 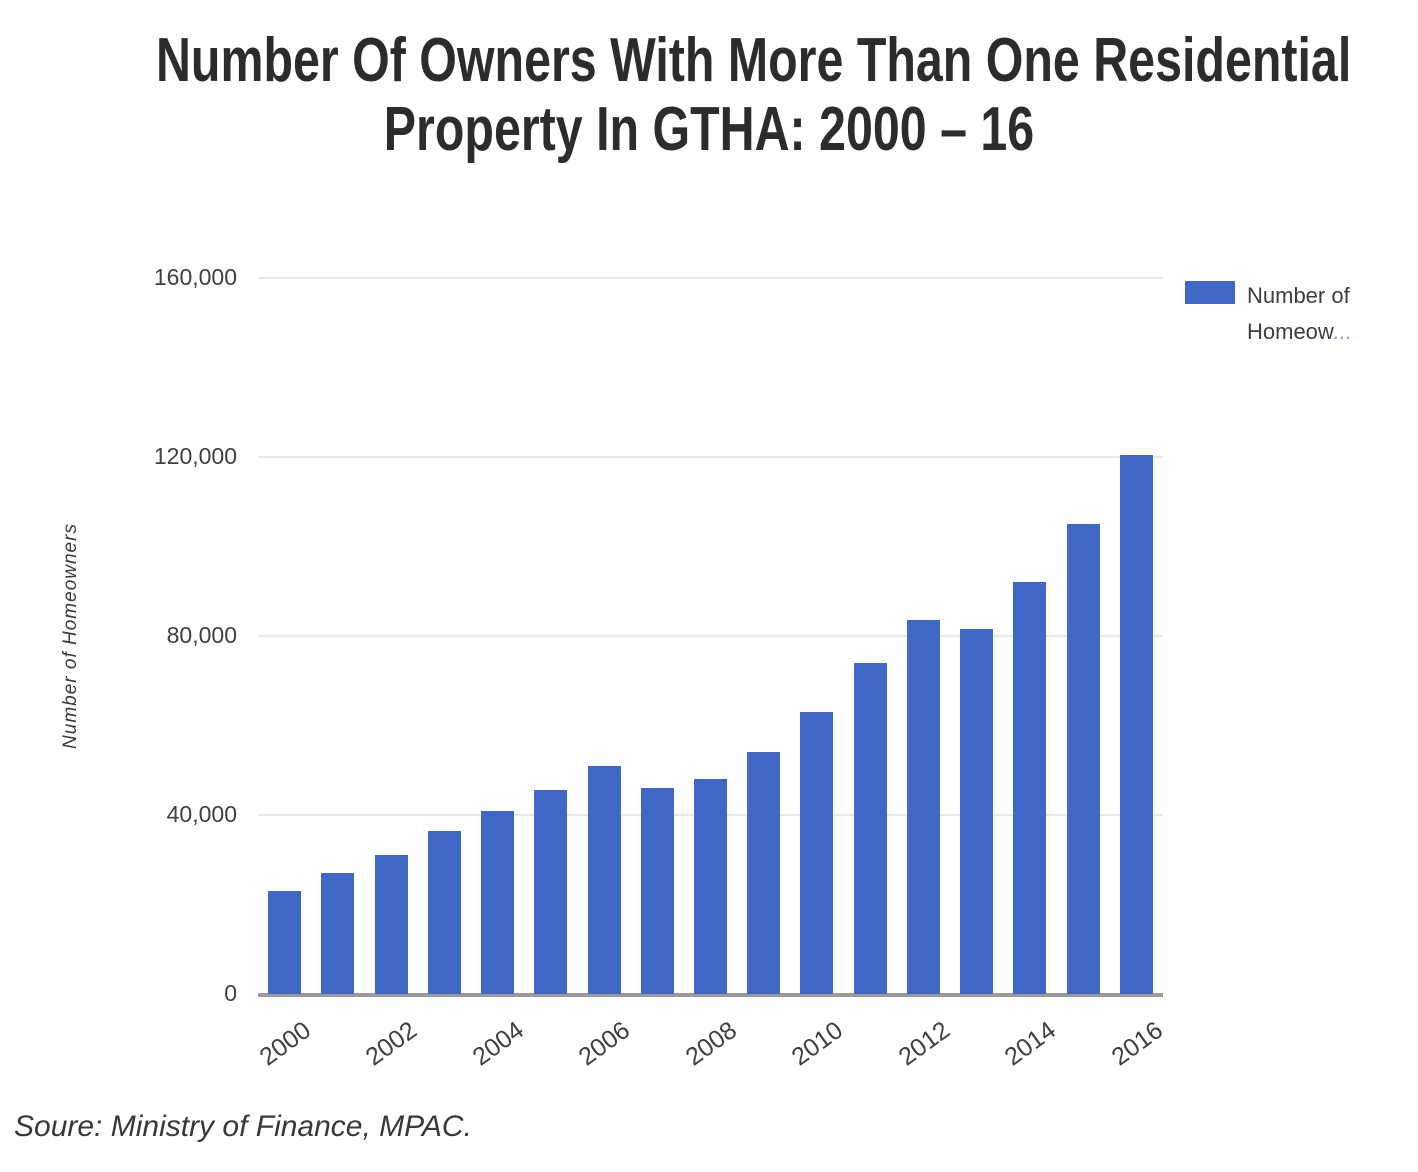 What do you see at coordinates (709, 129) in the screenshot?
I see `chart-title-line2: Property In GTHA: 2000 – 16` at bounding box center [709, 129].